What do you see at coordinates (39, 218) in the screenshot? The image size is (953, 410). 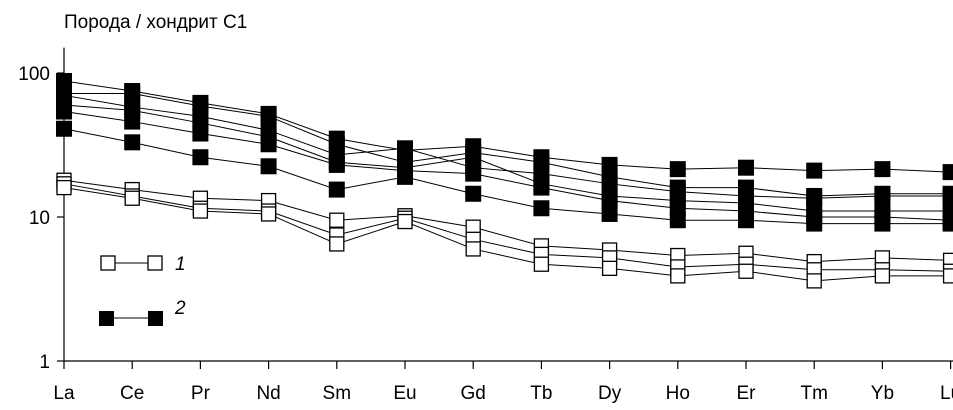 I see `y-tick-label: 10` at bounding box center [39, 218].